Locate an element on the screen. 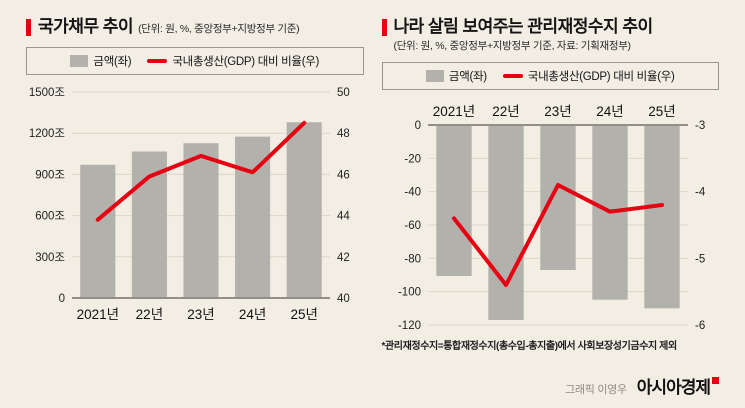 This screenshot has height=408, width=745. svg-text: -6 is located at coordinates (700, 326).